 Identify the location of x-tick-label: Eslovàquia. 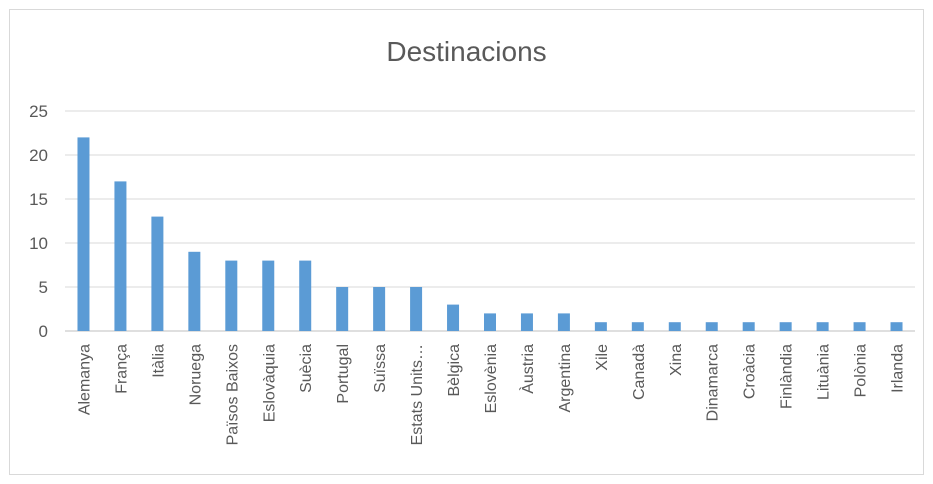
(269, 383).